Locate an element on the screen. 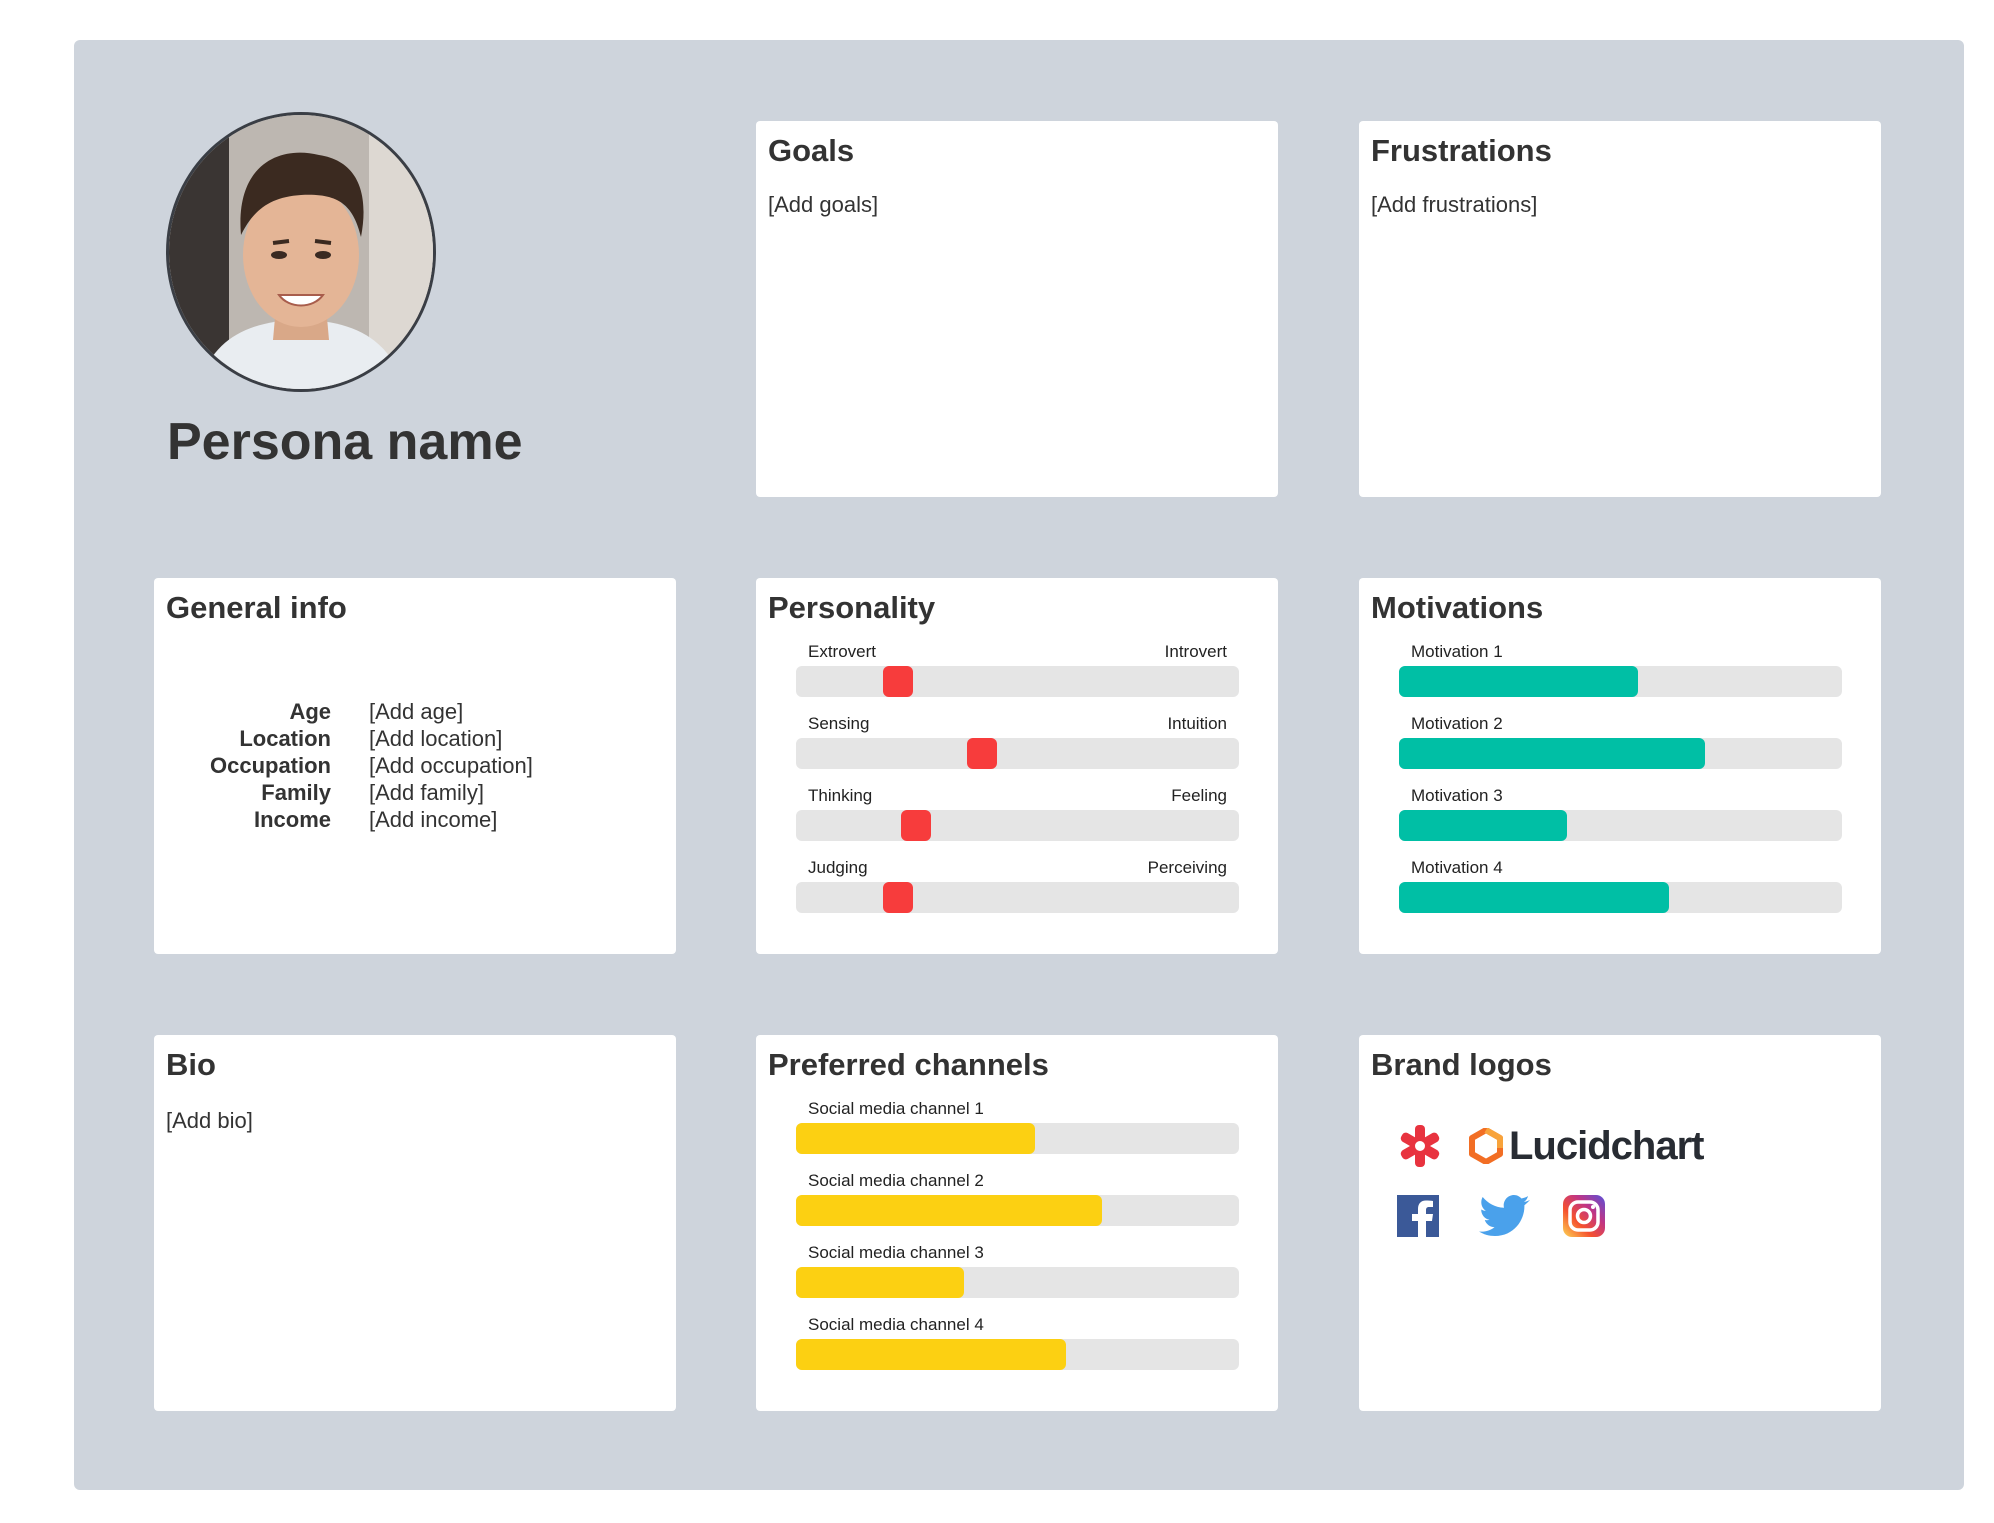  personality-slider-3: Thinking Feeling is located at coordinates (1017, 813).